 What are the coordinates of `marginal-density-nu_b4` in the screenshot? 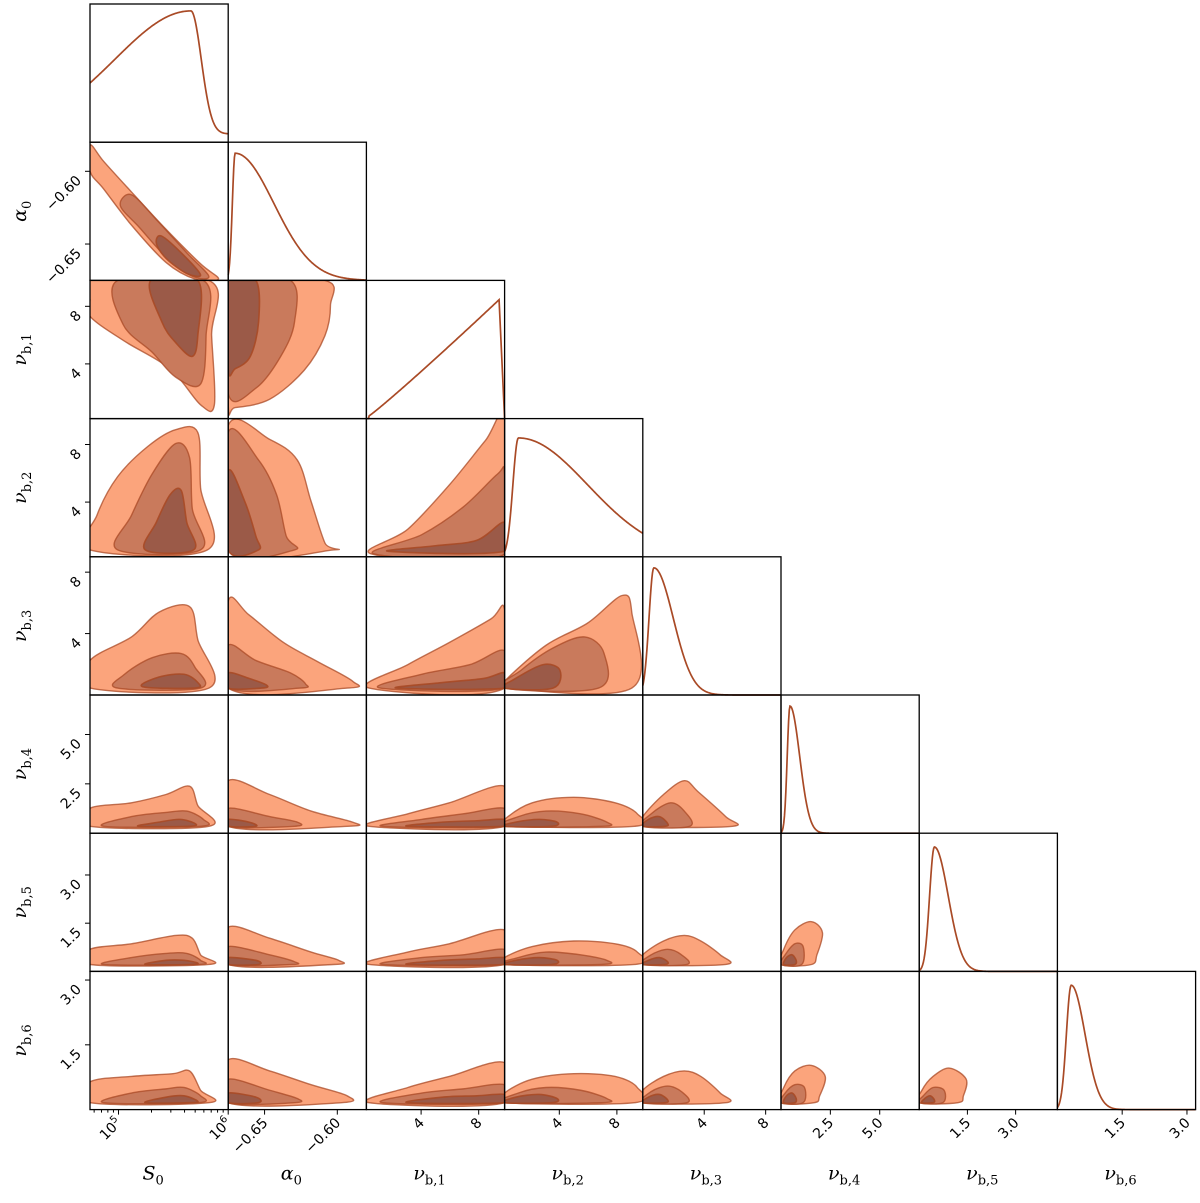 It's located at (850, 769).